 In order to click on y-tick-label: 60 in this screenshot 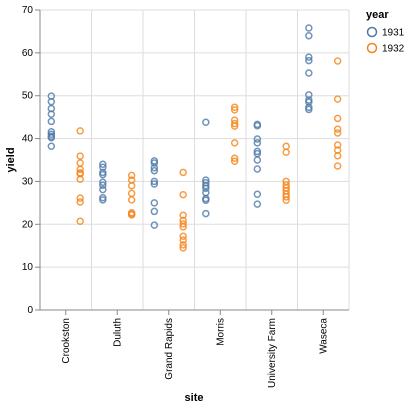, I will do `click(28, 53)`.